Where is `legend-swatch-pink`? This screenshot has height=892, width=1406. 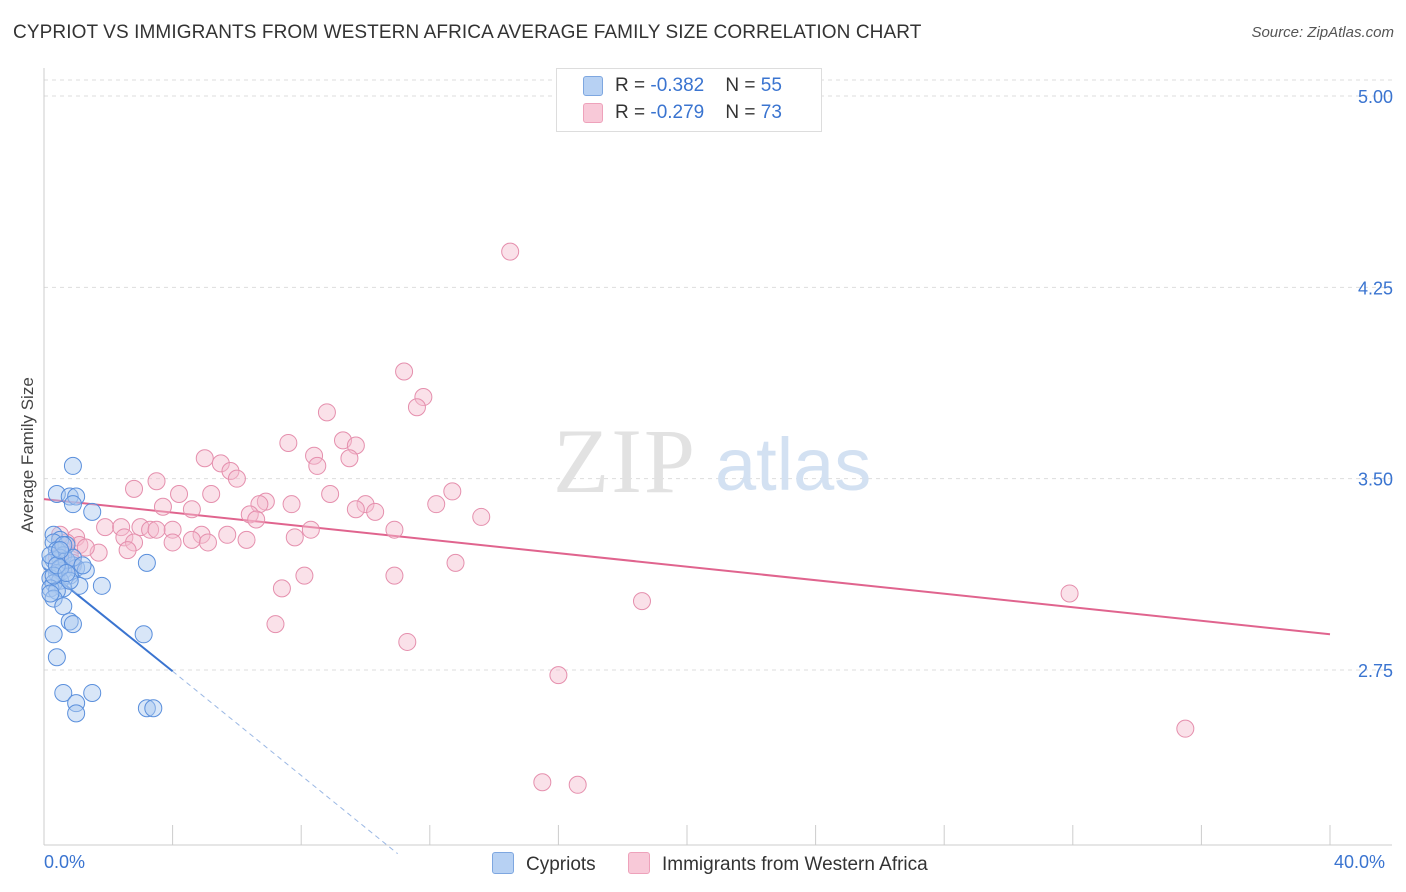
legend-swatch-pink is located at coordinates (639, 863).